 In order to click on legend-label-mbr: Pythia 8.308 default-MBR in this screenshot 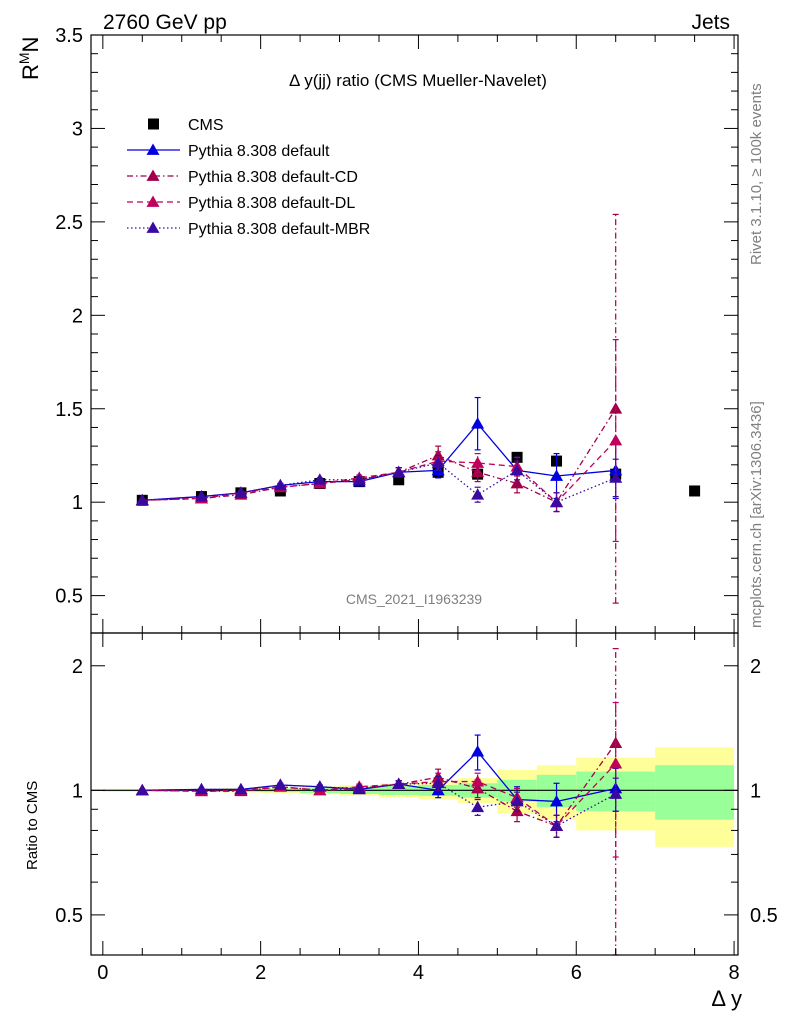, I will do `click(279, 229)`.